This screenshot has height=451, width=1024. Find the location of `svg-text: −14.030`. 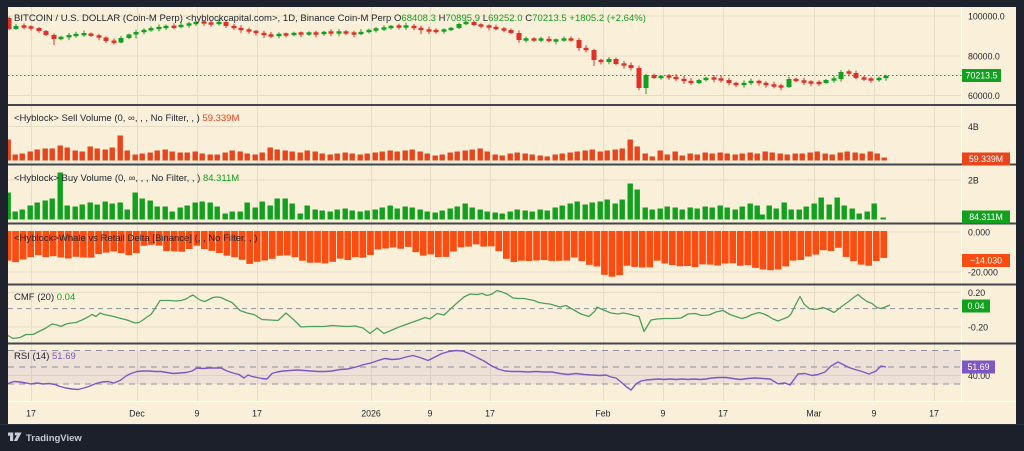

svg-text: −14.030 is located at coordinates (986, 261).